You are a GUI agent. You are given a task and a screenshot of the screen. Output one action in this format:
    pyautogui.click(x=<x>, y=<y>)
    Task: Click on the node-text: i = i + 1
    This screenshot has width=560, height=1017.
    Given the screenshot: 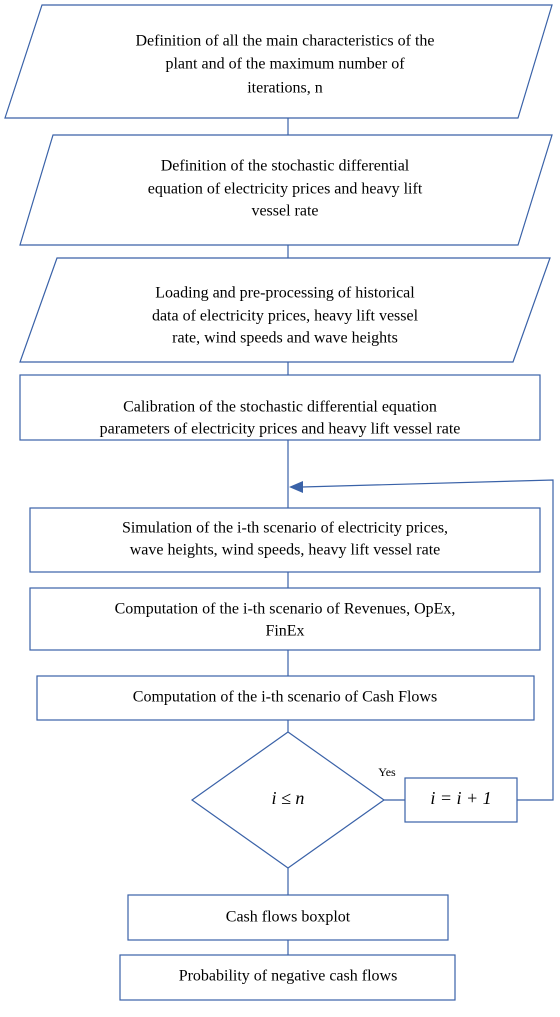 What is the action you would take?
    pyautogui.click(x=460, y=798)
    